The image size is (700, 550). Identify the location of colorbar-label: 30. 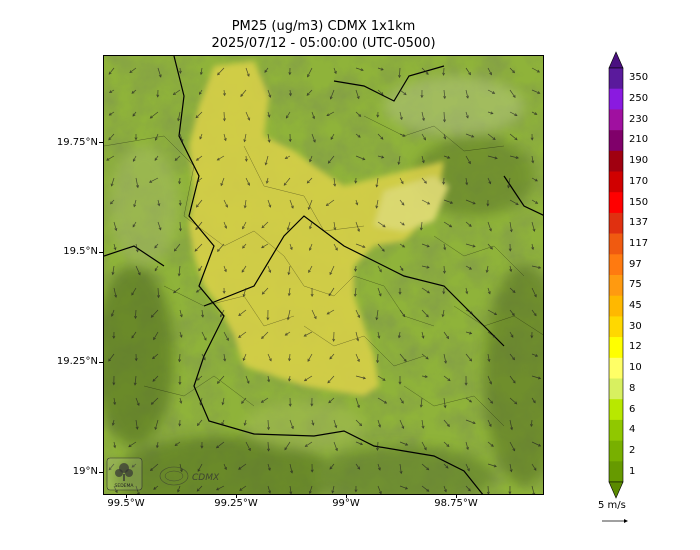
(635, 326).